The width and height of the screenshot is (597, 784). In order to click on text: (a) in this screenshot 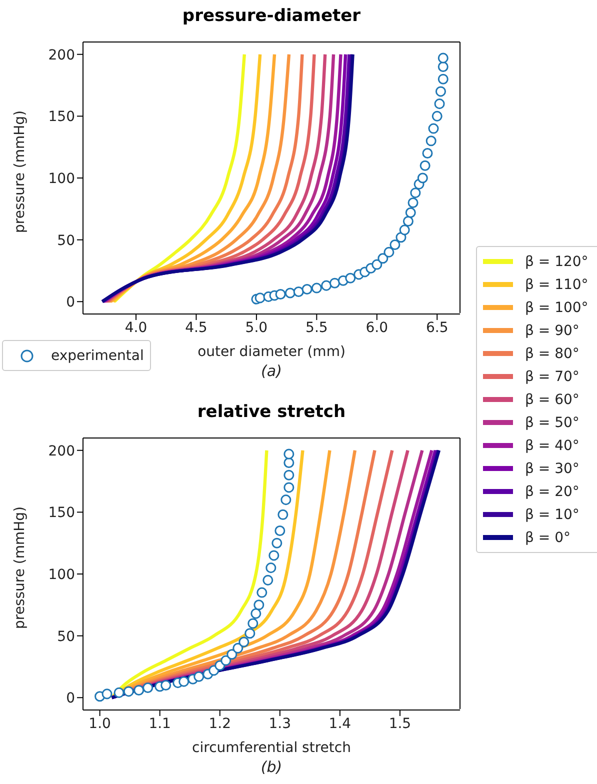, I will do `click(271, 371)`.